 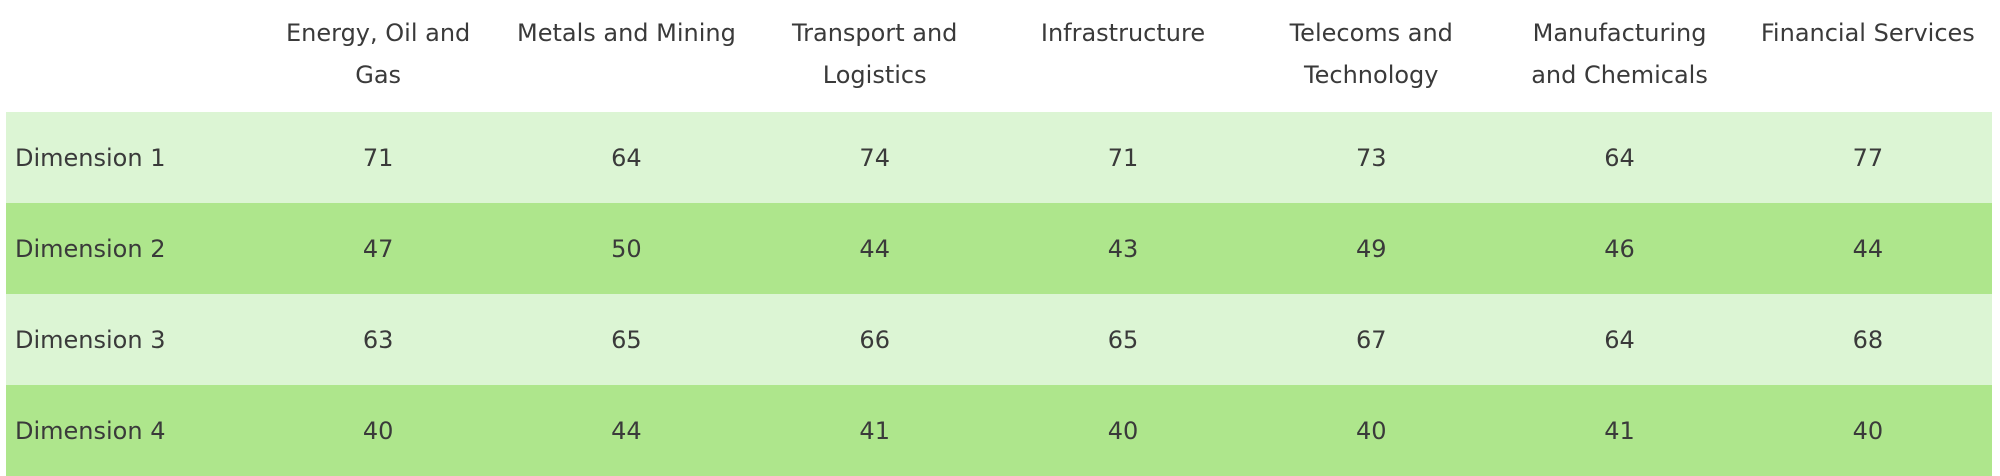 What do you see at coordinates (378, 248) in the screenshot?
I see `value-cell: 47` at bounding box center [378, 248].